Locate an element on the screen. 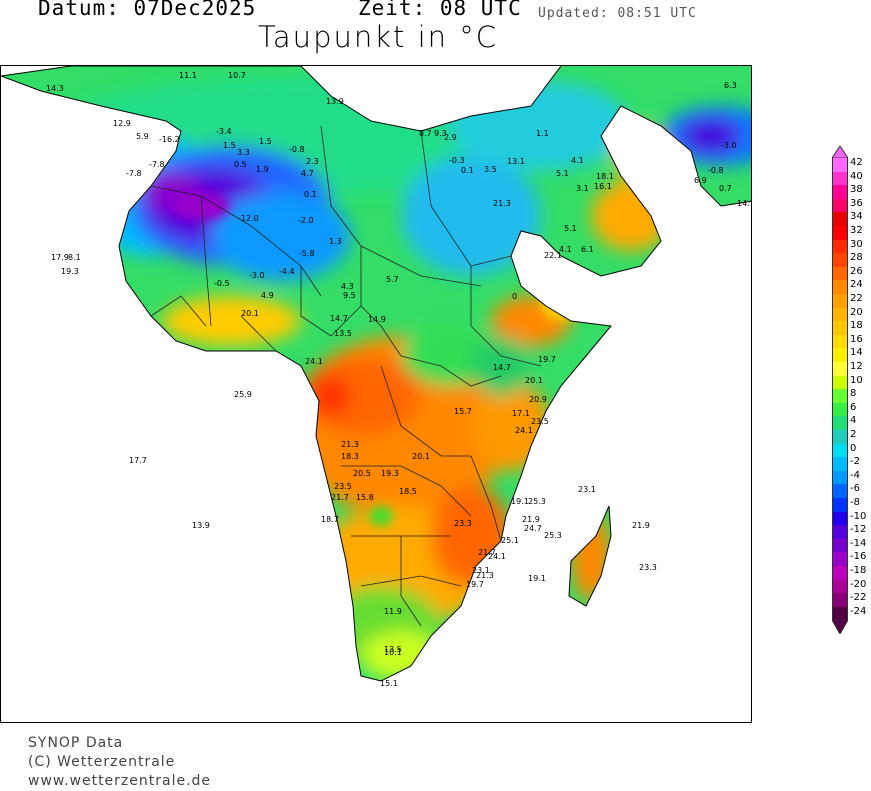  legend-label: 18 is located at coordinates (856, 326).